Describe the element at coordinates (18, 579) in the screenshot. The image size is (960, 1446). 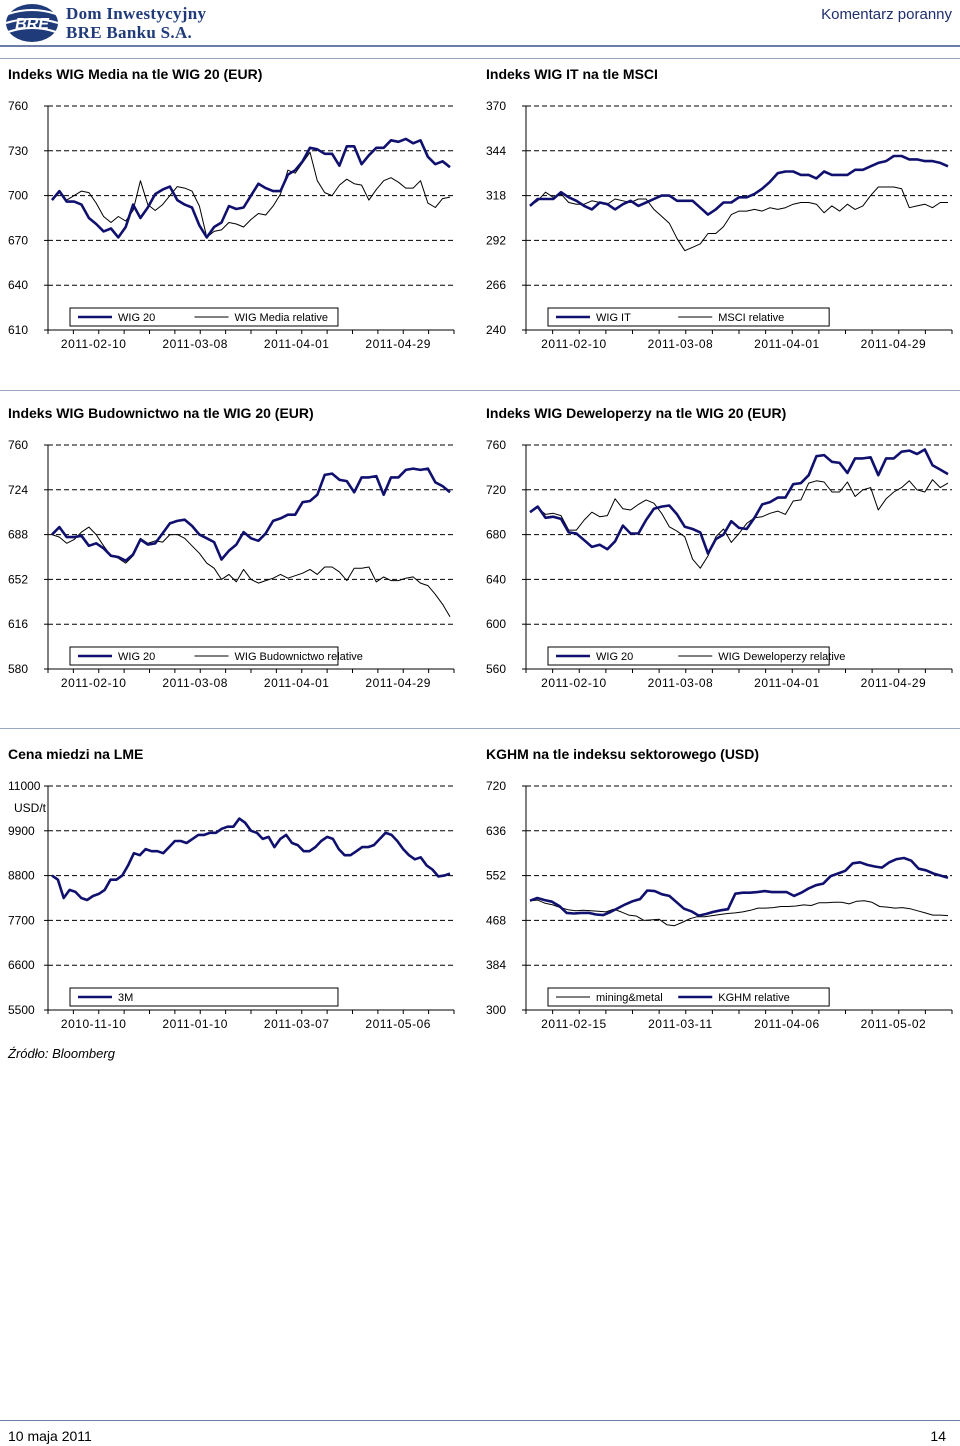
I see `y-tick-label: 652` at that location.